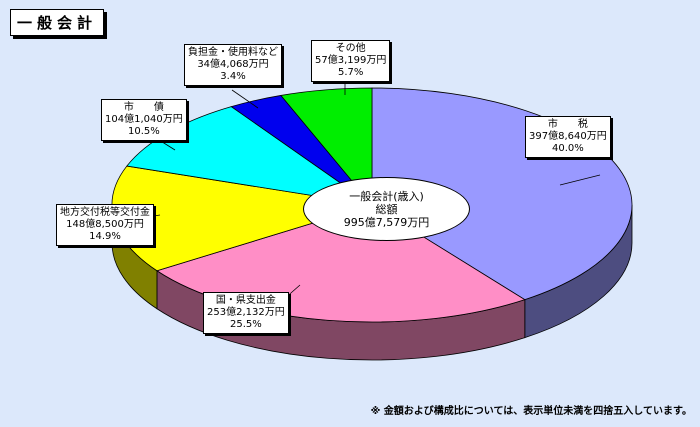 Image resolution: width=700 pixels, height=427 pixels. I want to click on footnote: ※ 金額および構成比については、表示単位未満を四捨五入しています。, so click(531, 411).